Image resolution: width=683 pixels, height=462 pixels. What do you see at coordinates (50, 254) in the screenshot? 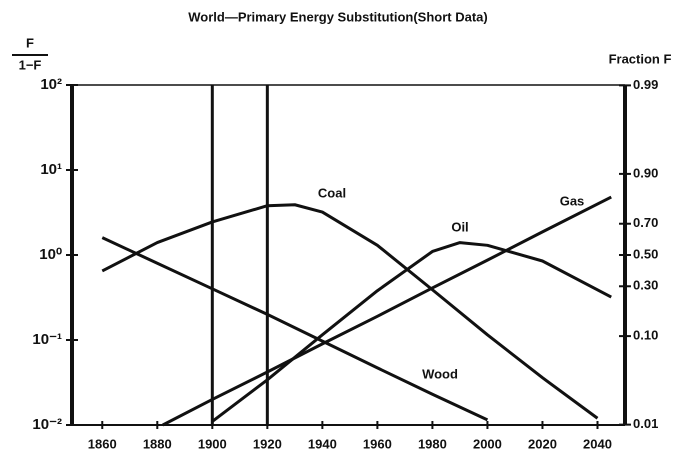
I see `y-tick-label: 10⁰` at bounding box center [50, 254].